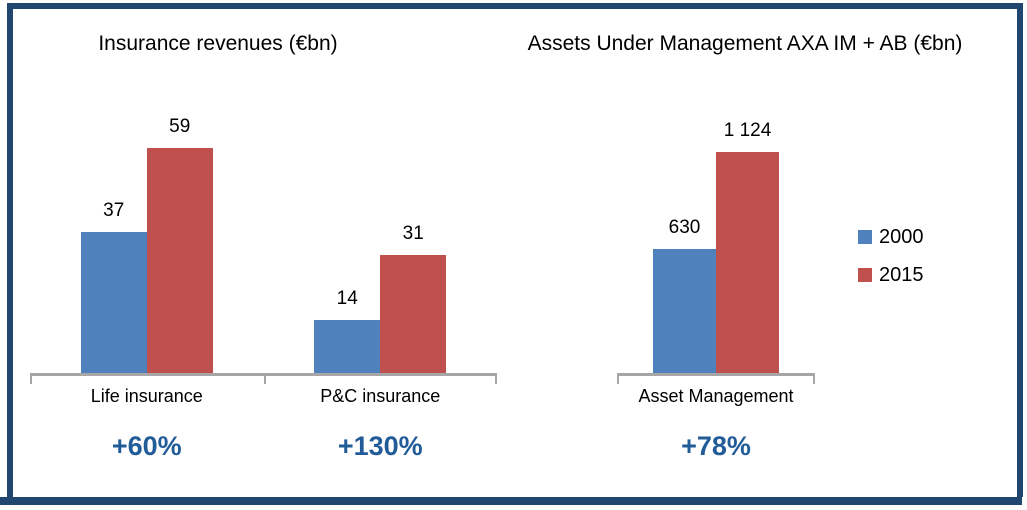  I want to click on legend-label-2000: 2000, so click(901, 236).